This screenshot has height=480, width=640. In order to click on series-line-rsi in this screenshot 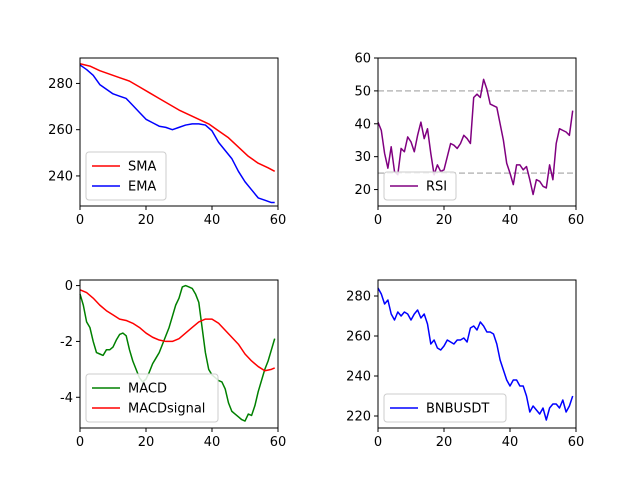, I will do `click(475, 137)`.